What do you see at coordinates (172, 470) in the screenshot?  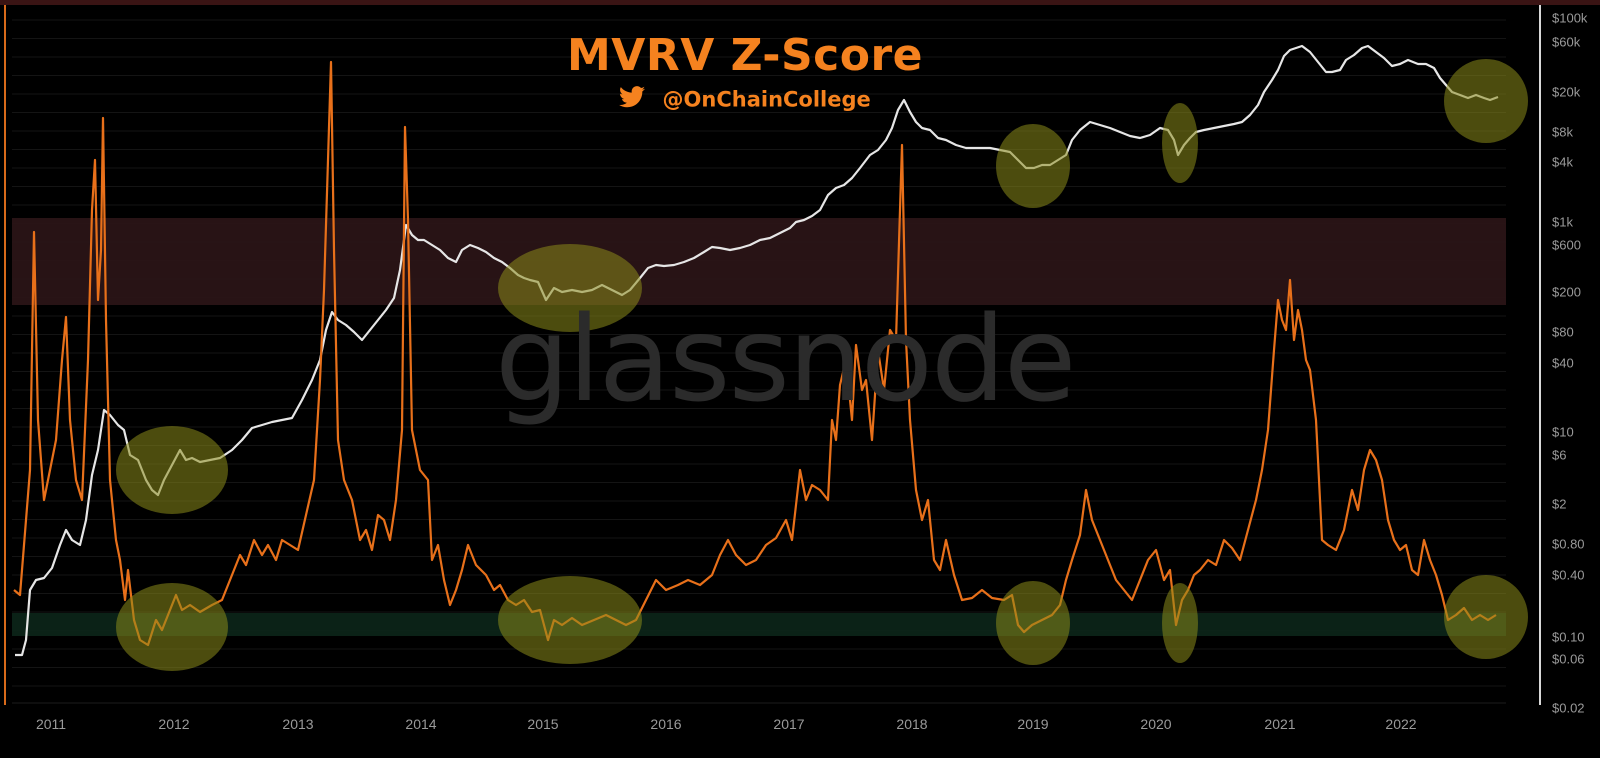 I see `highlight-ellipse-bottom-2011-2012-price` at bounding box center [172, 470].